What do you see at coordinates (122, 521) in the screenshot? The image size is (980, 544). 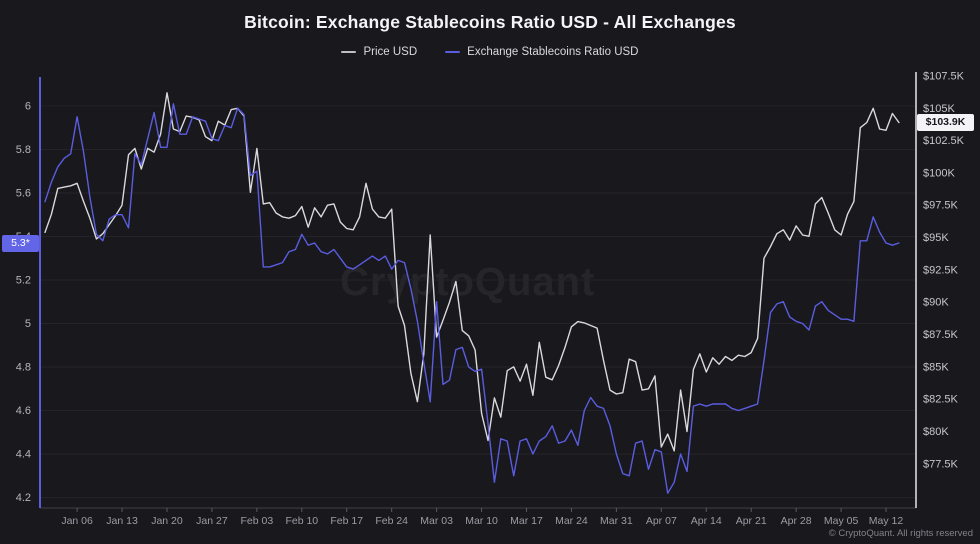 I see `x-tick-label: Jan 13` at bounding box center [122, 521].